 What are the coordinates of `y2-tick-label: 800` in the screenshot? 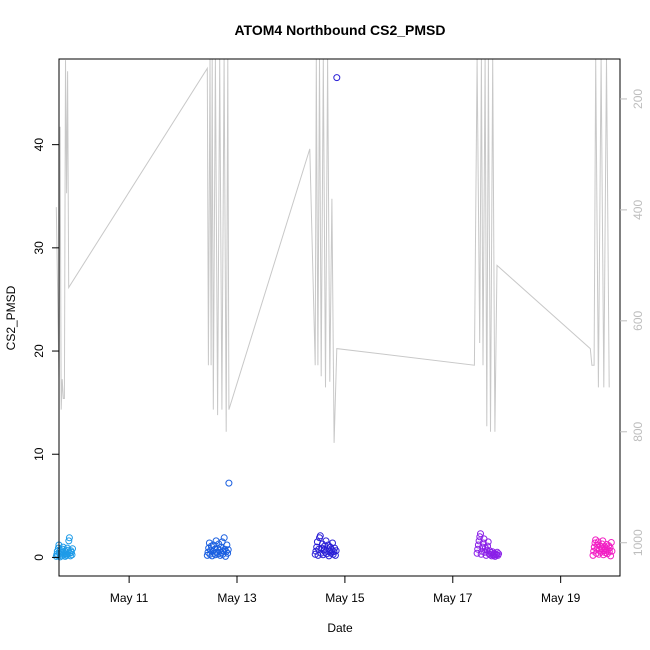 It's located at (638, 431).